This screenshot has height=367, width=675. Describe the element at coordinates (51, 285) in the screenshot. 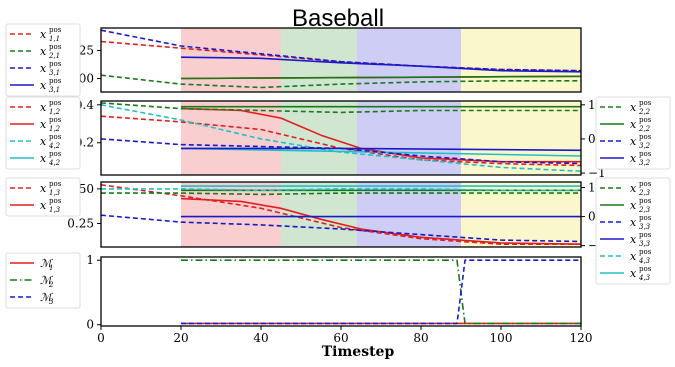

I see `legend-sub: 2` at that location.